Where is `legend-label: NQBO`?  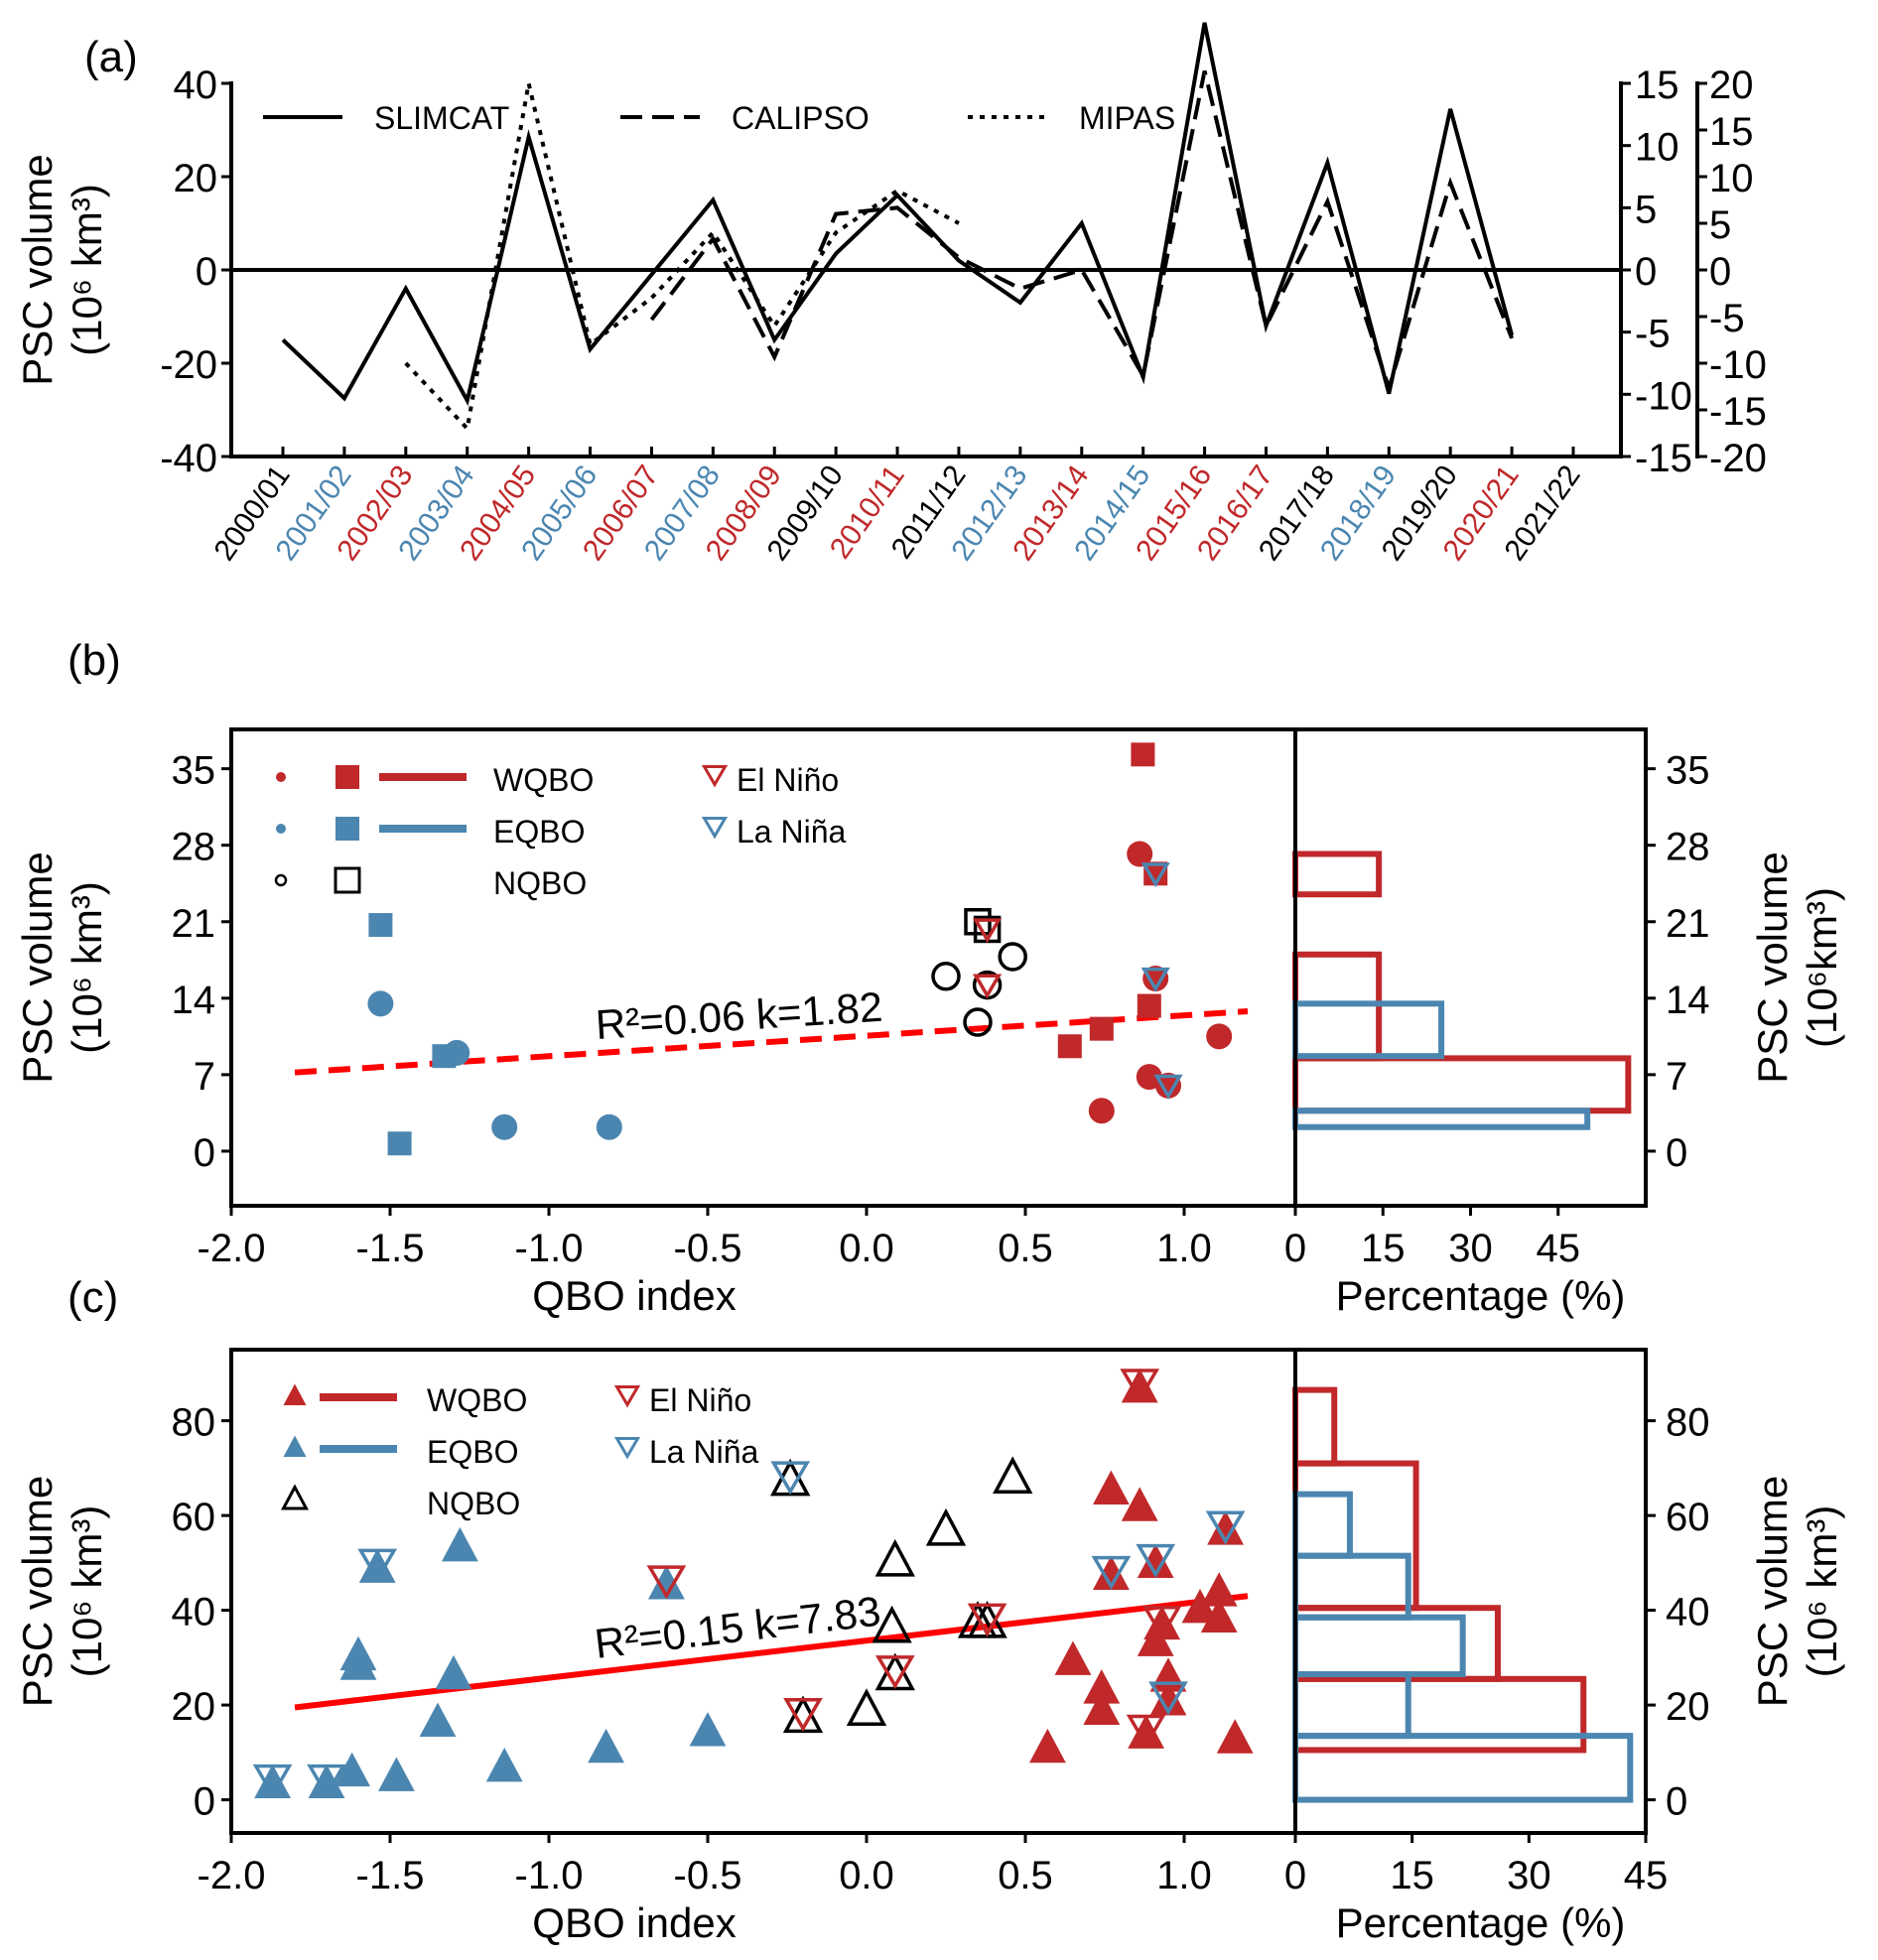 legend-label: NQBO is located at coordinates (540, 883).